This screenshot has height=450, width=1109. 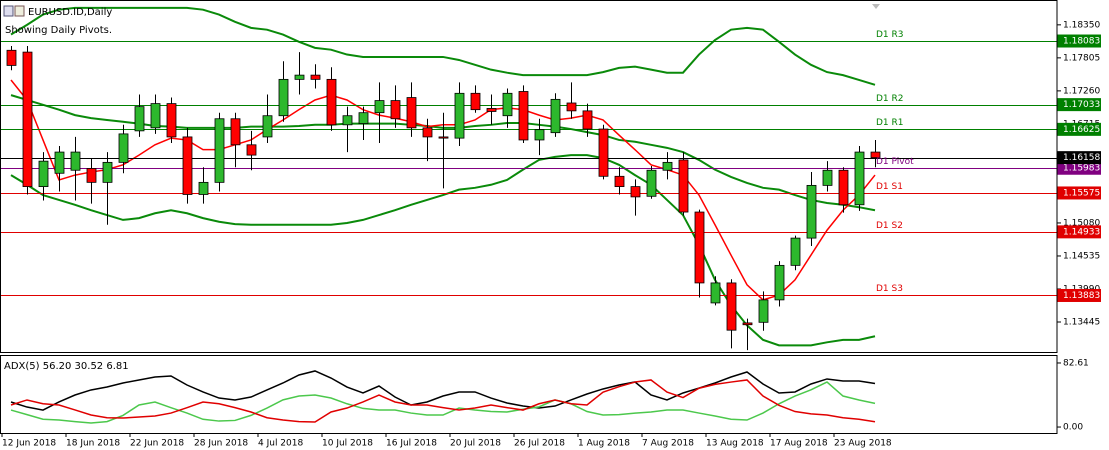 What do you see at coordinates (889, 187) in the screenshot?
I see `pivot-label: D1 S1` at bounding box center [889, 187].